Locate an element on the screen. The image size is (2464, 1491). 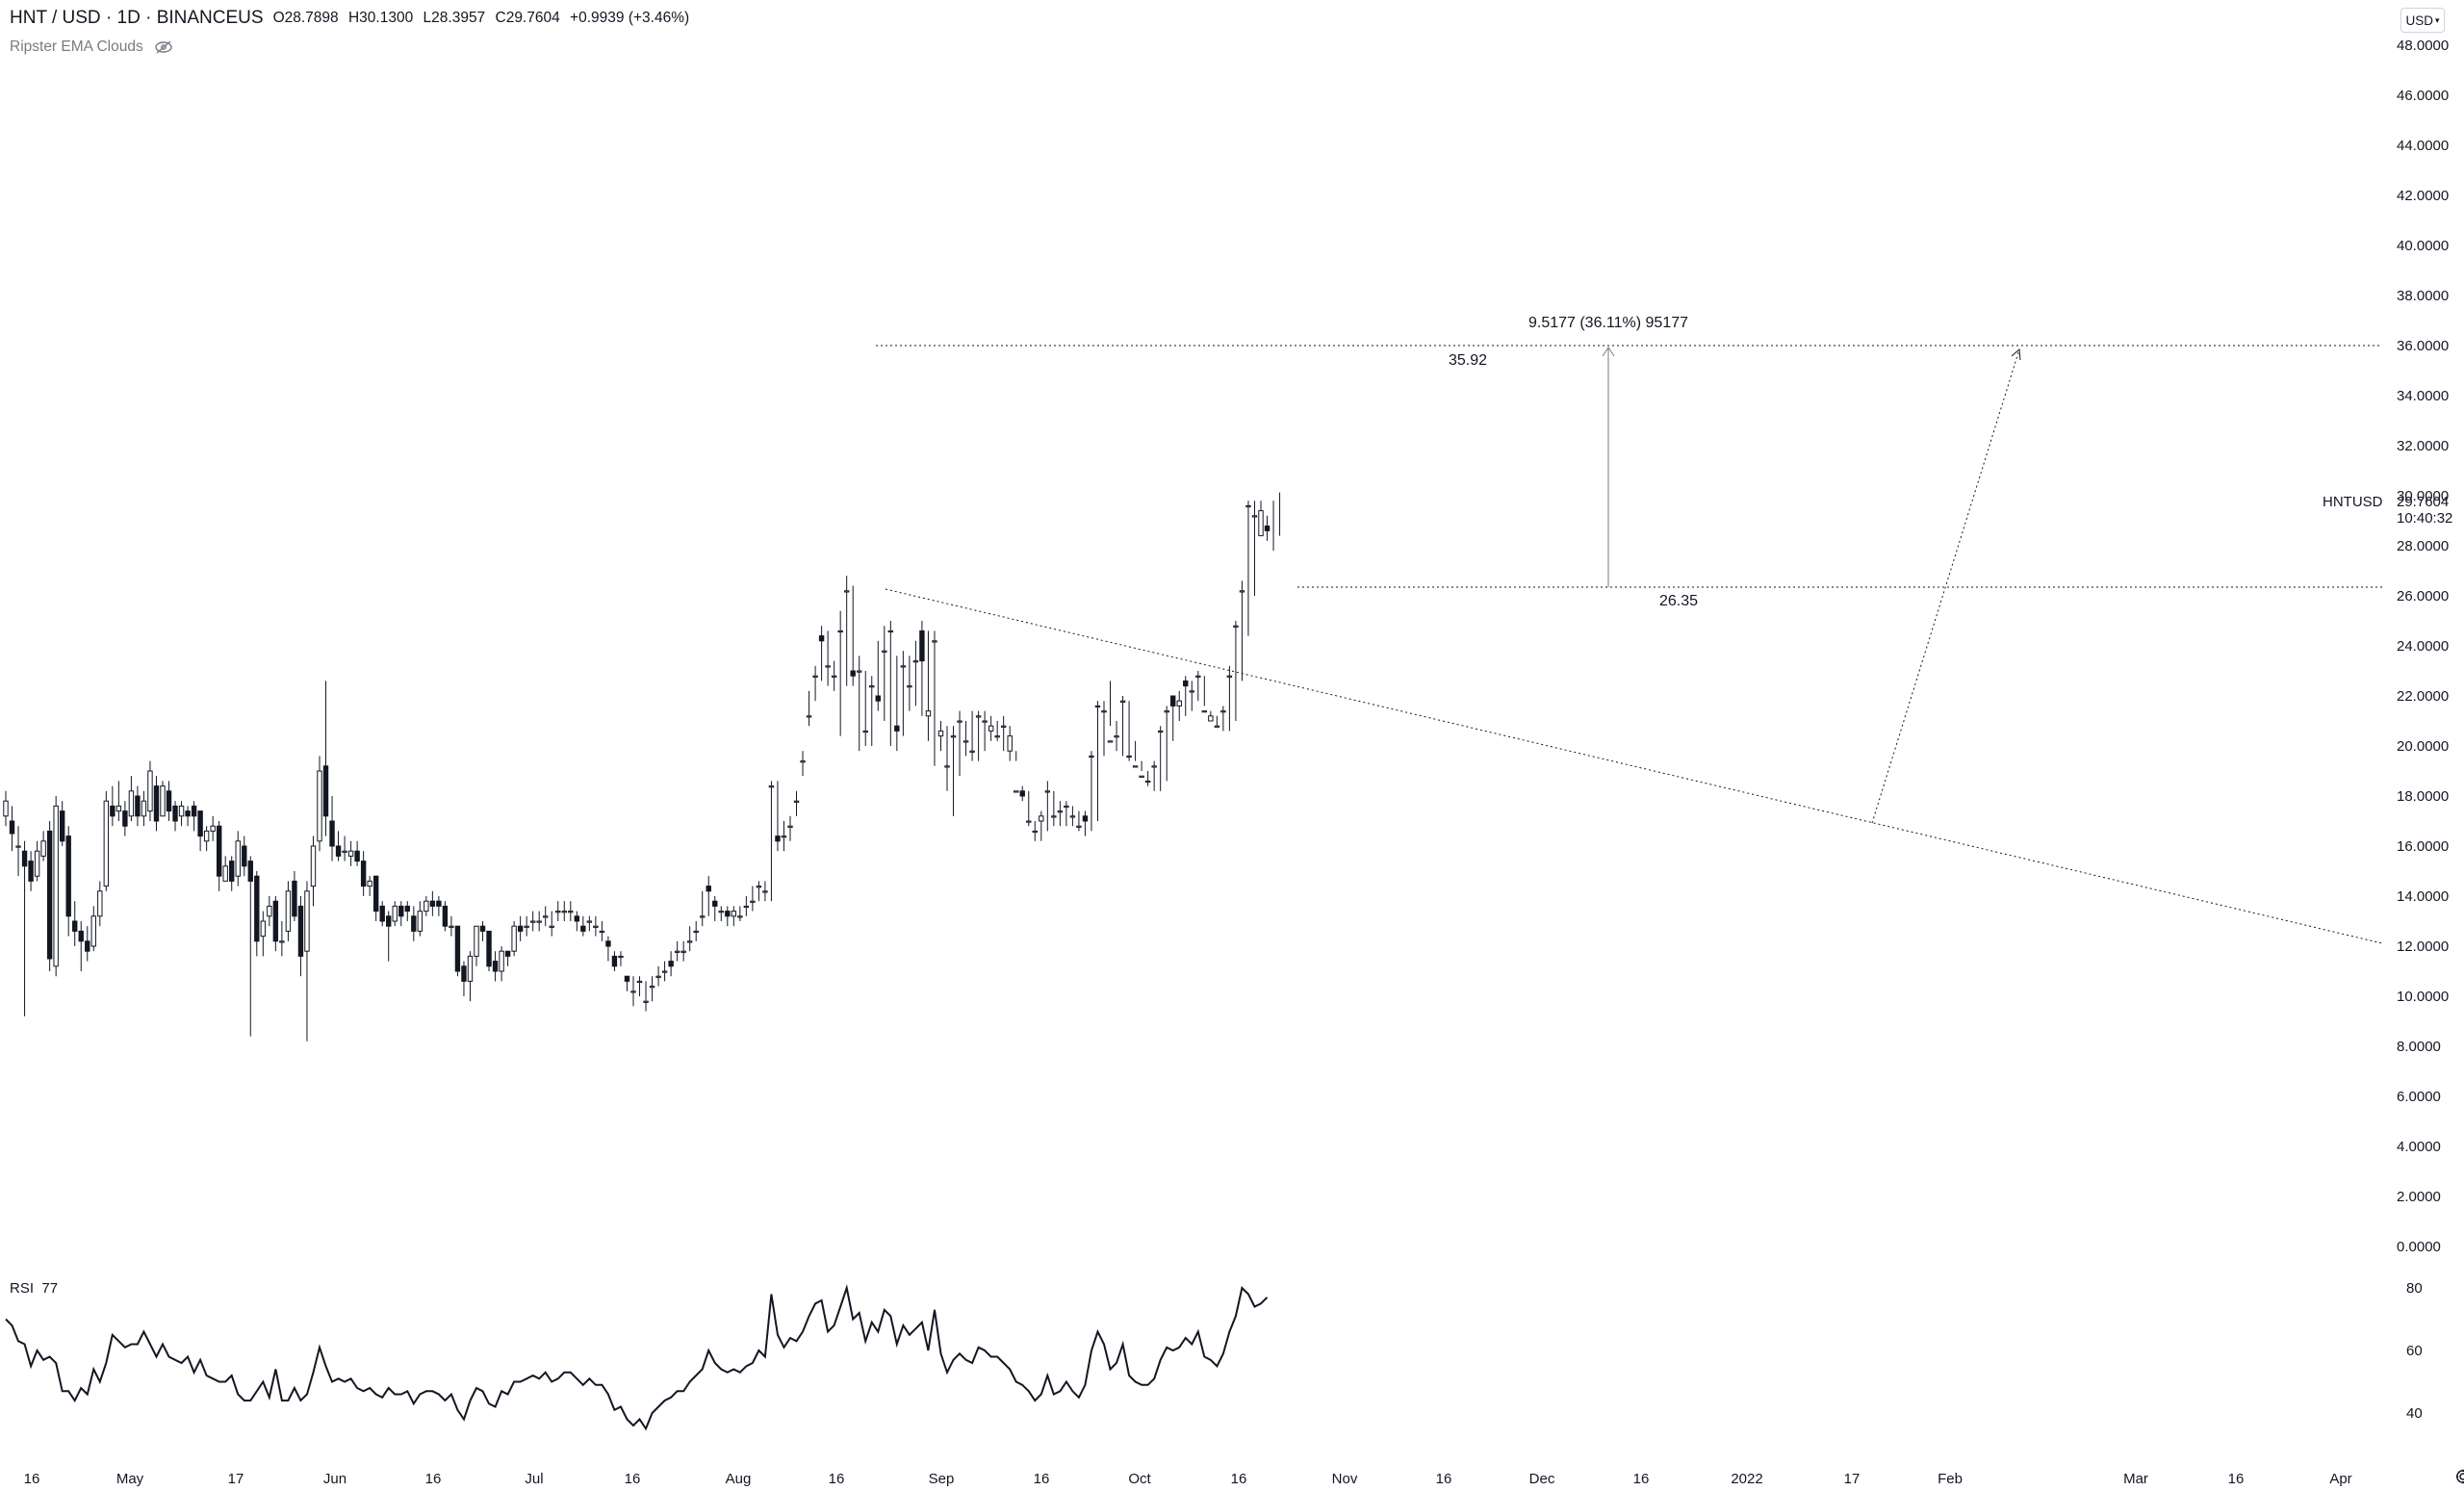
price-tick-label: 26.0000 is located at coordinates (2423, 596).